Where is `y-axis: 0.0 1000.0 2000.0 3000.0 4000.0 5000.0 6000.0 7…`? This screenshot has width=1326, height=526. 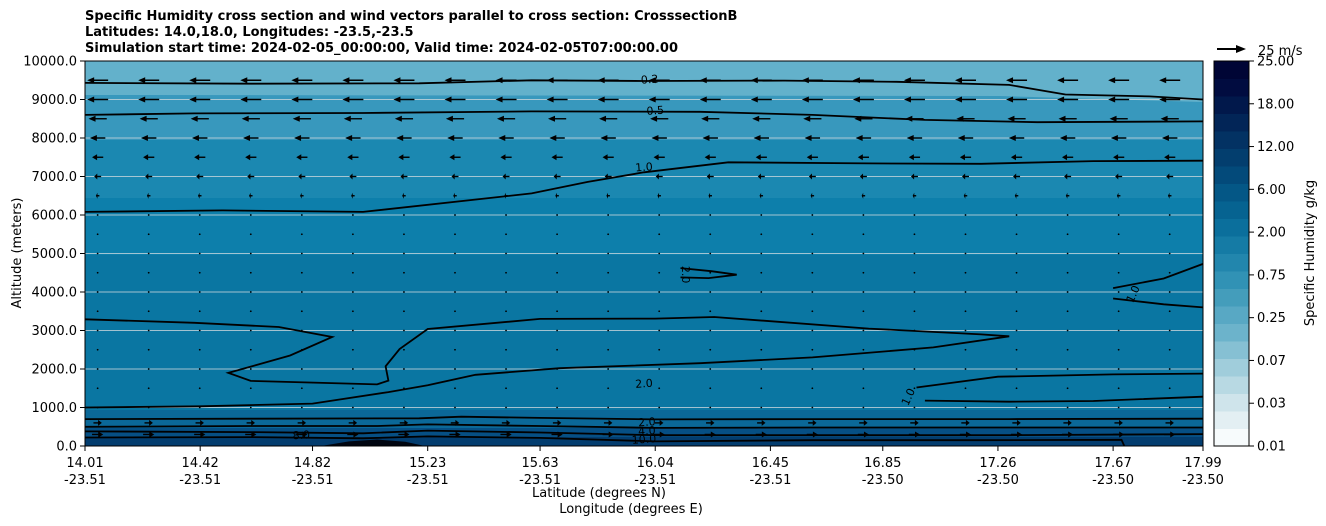 y-axis: 0.0 1000.0 2000.0 3000.0 4000.0 5000.0 6000.0 7… is located at coordinates (54, 255).